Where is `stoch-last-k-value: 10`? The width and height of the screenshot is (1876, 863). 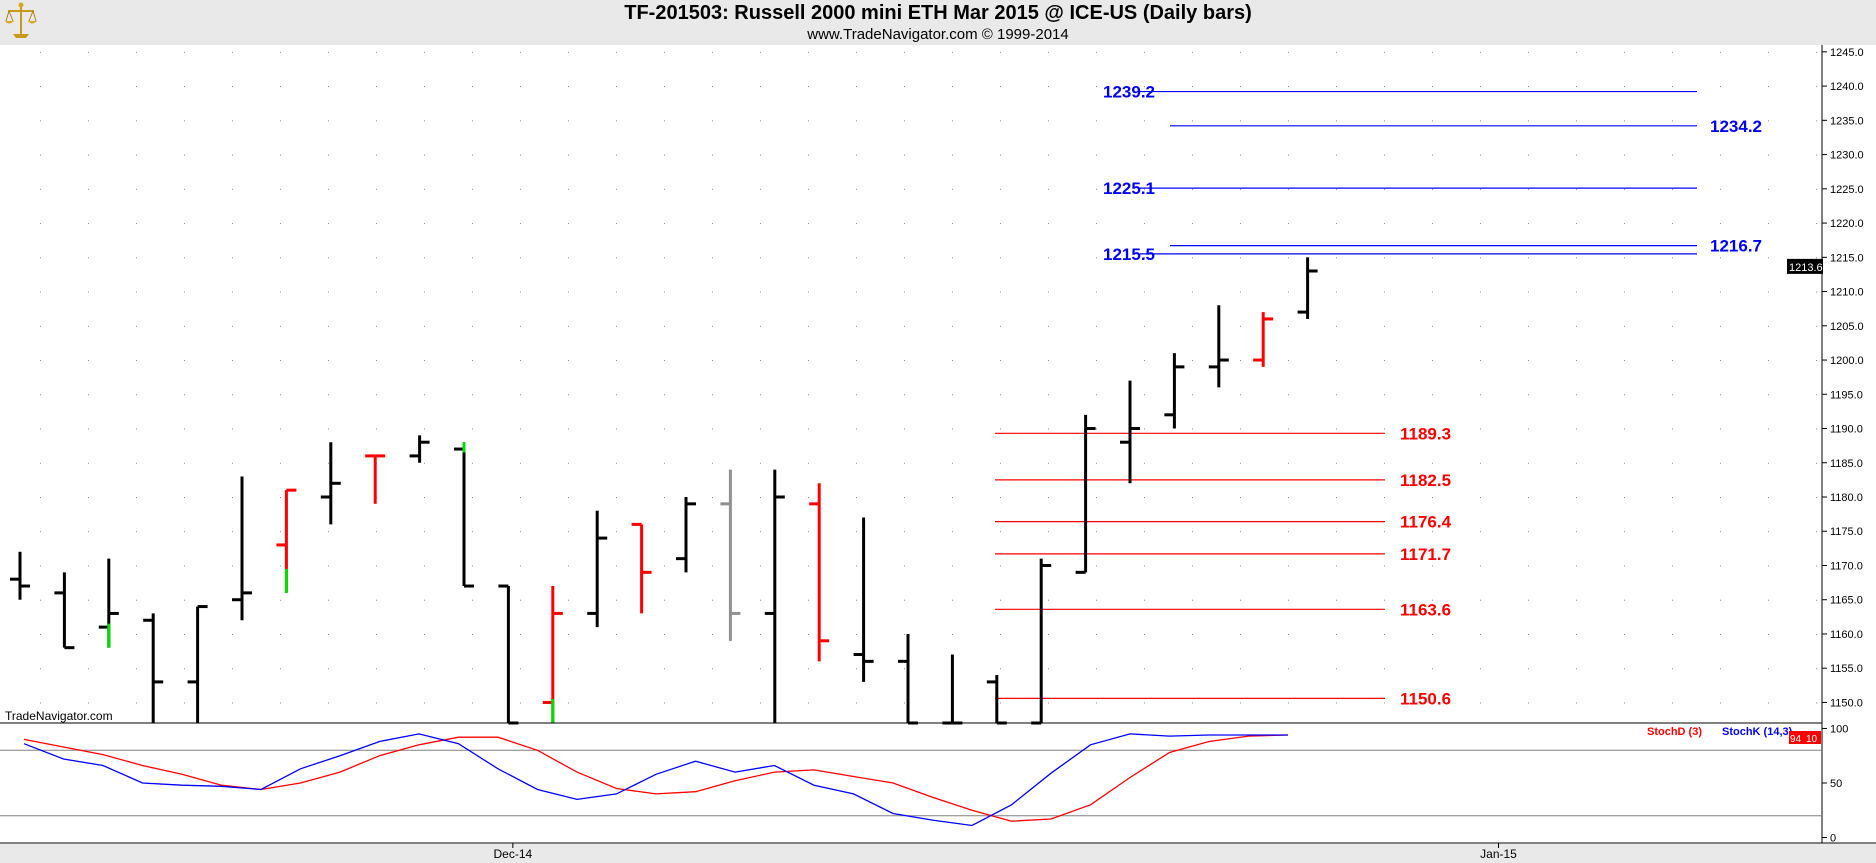
stoch-last-k-value: 10 is located at coordinates (1812, 739).